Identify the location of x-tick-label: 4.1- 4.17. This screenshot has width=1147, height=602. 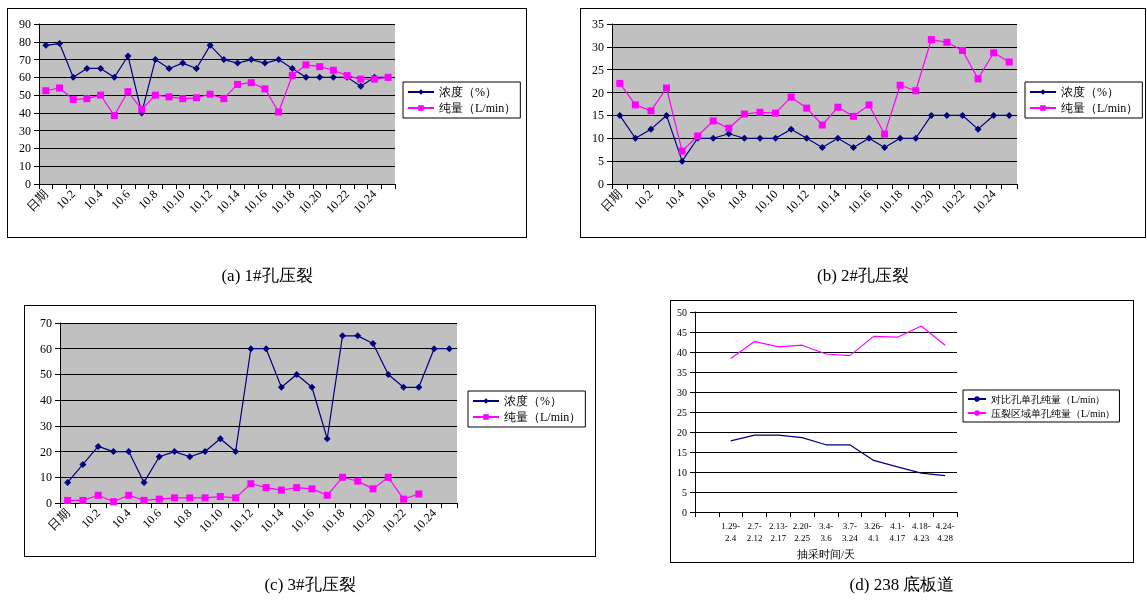
(897, 532).